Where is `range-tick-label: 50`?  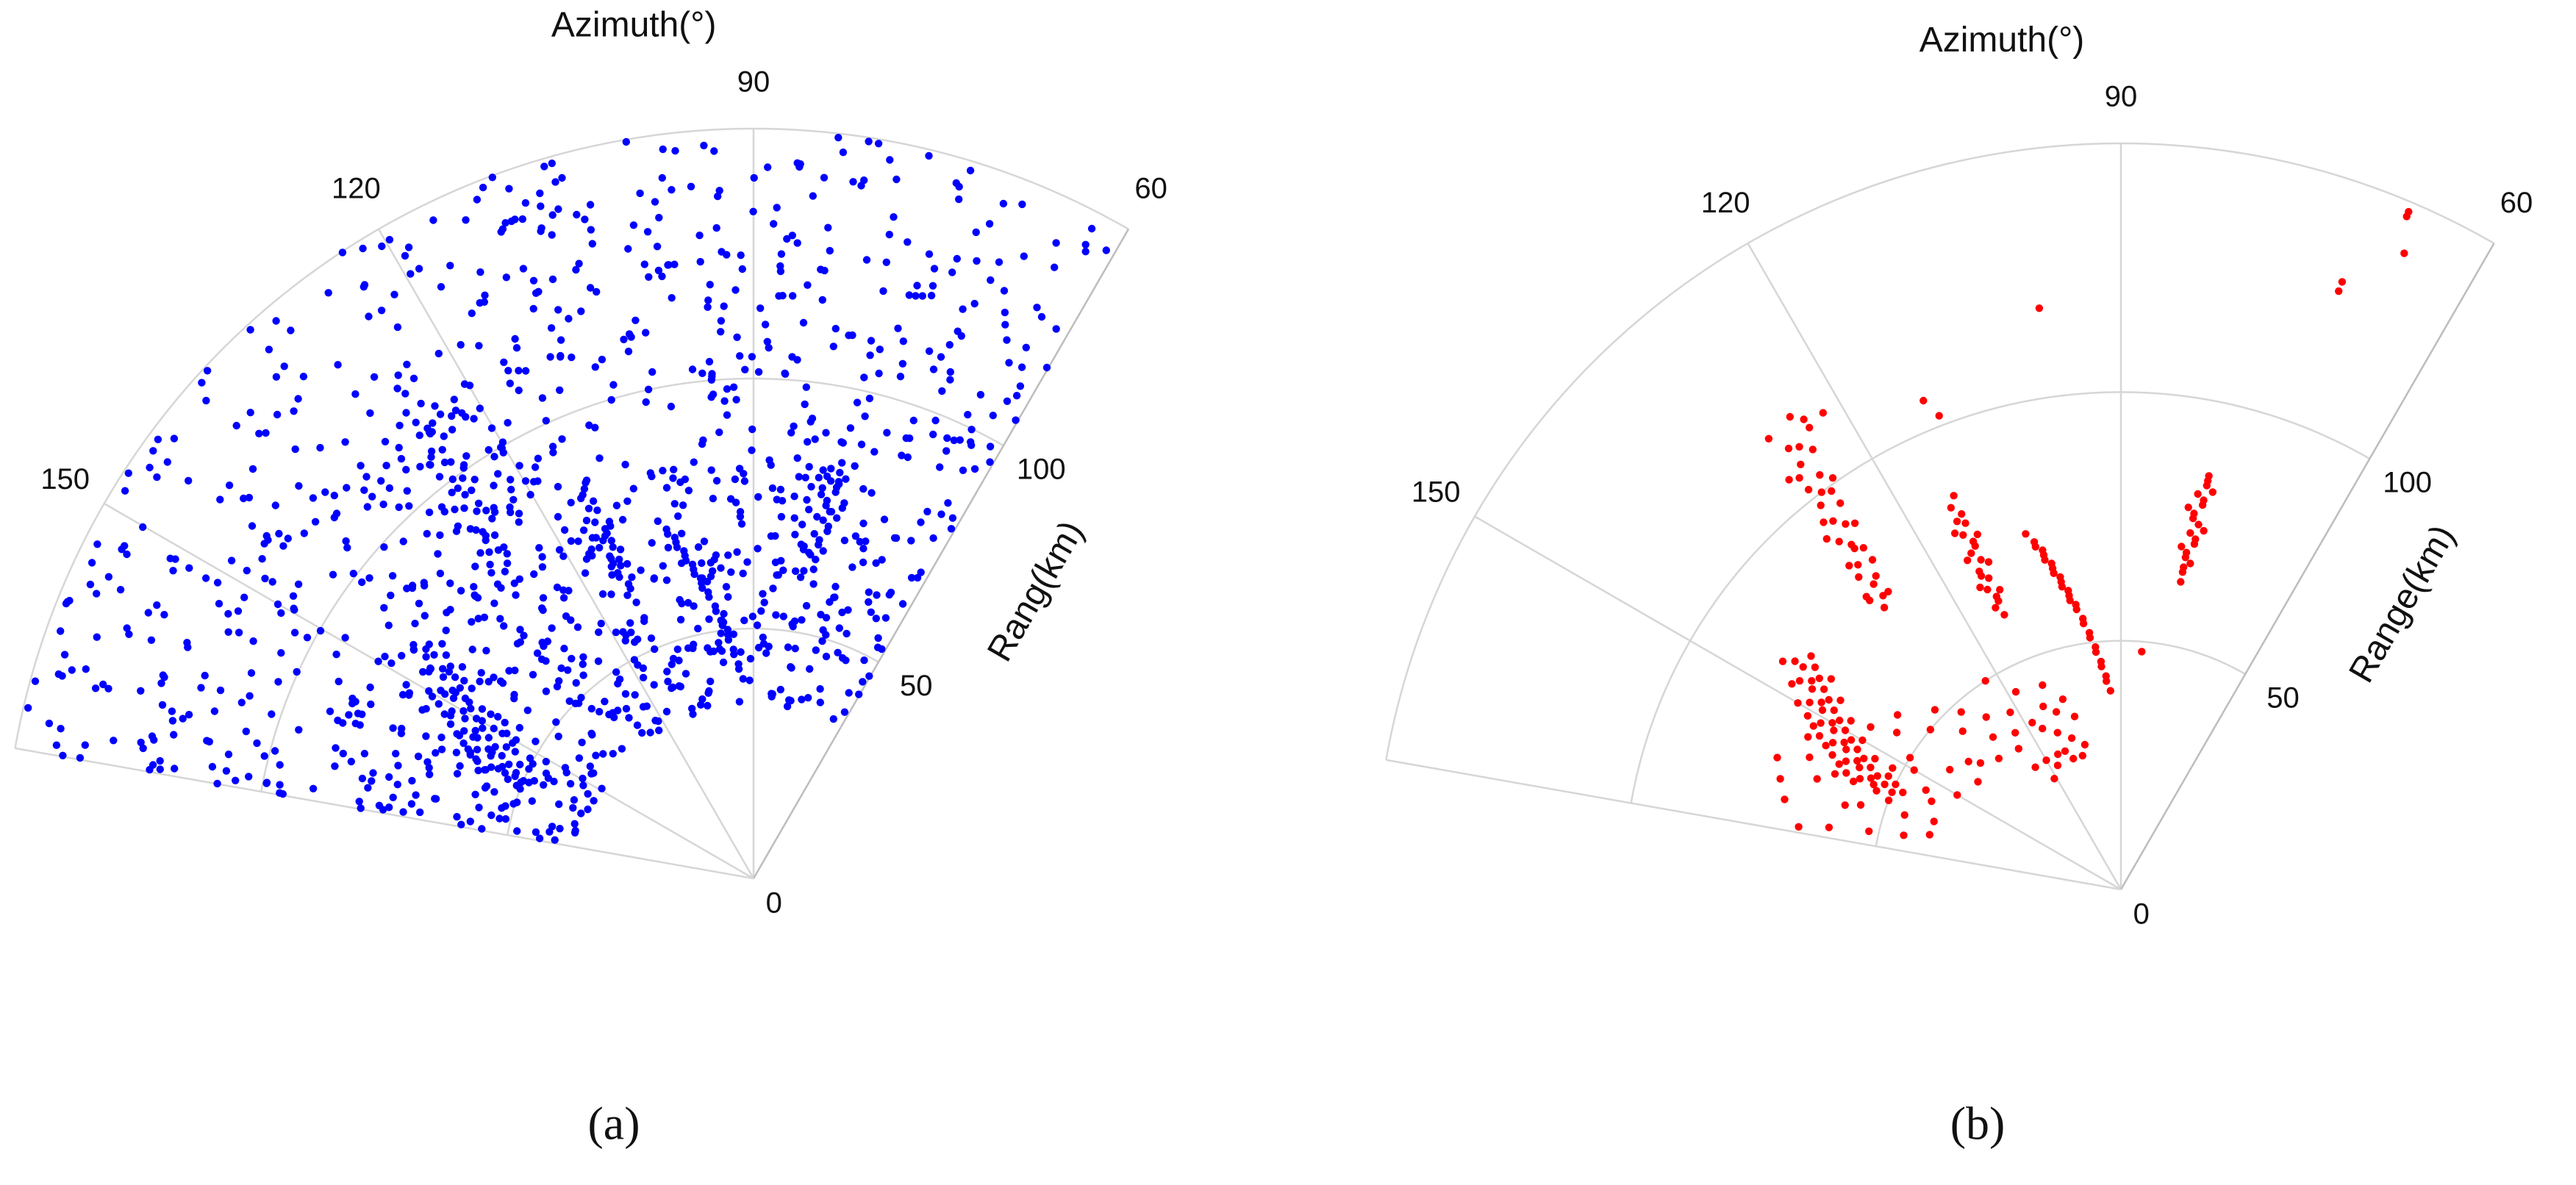 range-tick-label: 50 is located at coordinates (2283, 698).